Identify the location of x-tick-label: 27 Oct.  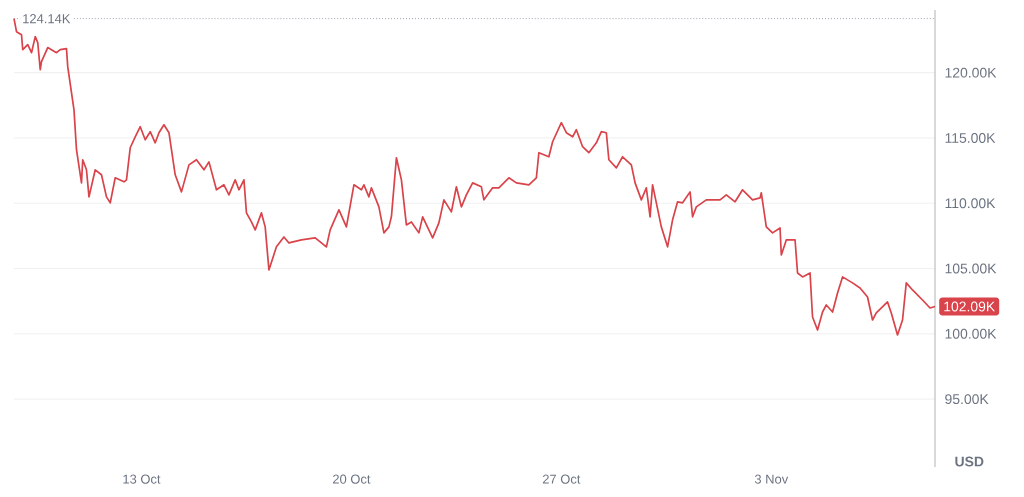
(561, 479).